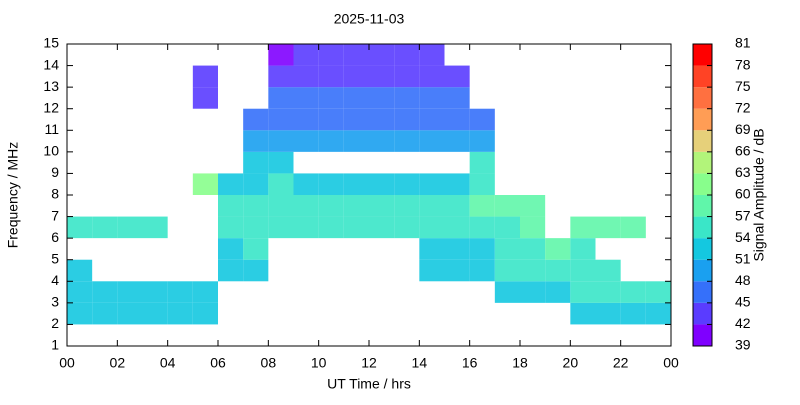 The height and width of the screenshot is (405, 800). I want to click on x-tick-label: 00, so click(671, 363).